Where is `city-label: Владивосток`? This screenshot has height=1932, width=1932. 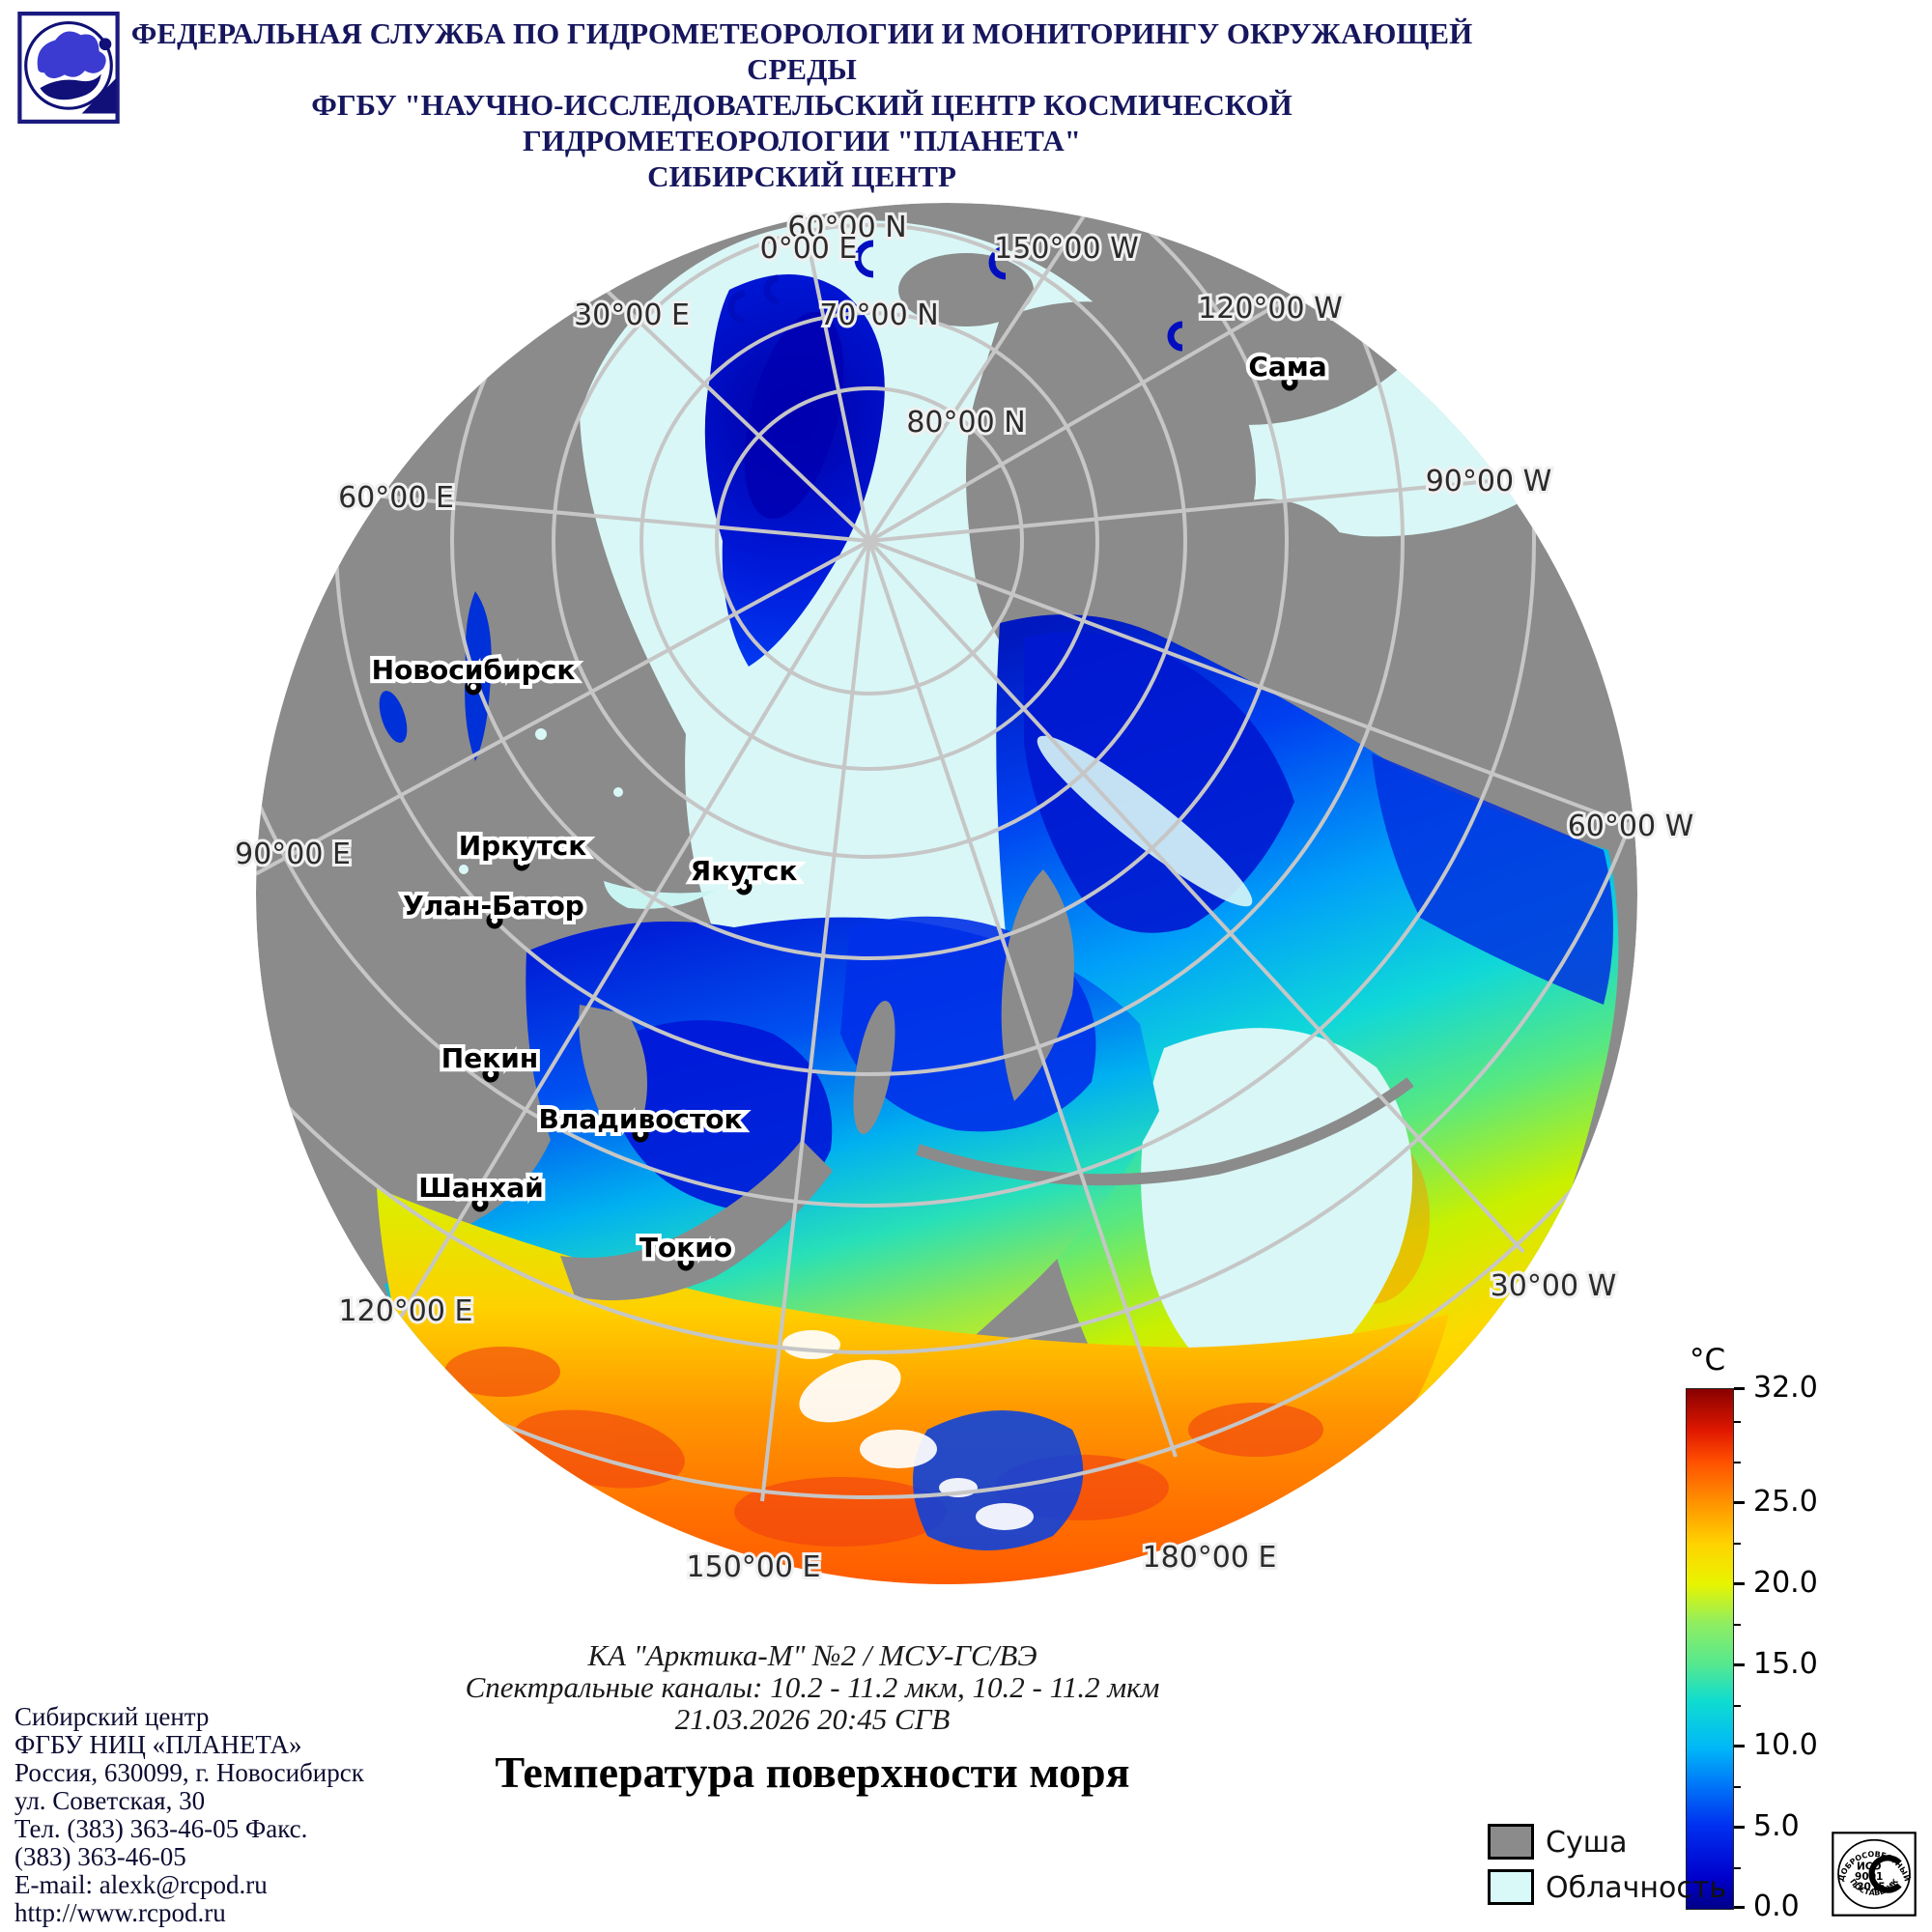
city-label: Владивосток is located at coordinates (641, 1119).